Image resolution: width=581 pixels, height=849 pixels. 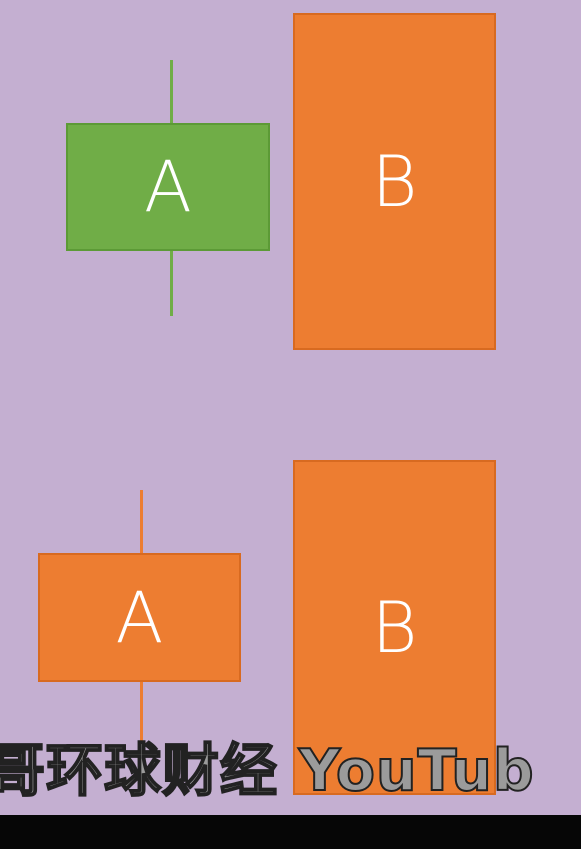 I want to click on candle-b-bottom-label: B, so click(x=394, y=627).